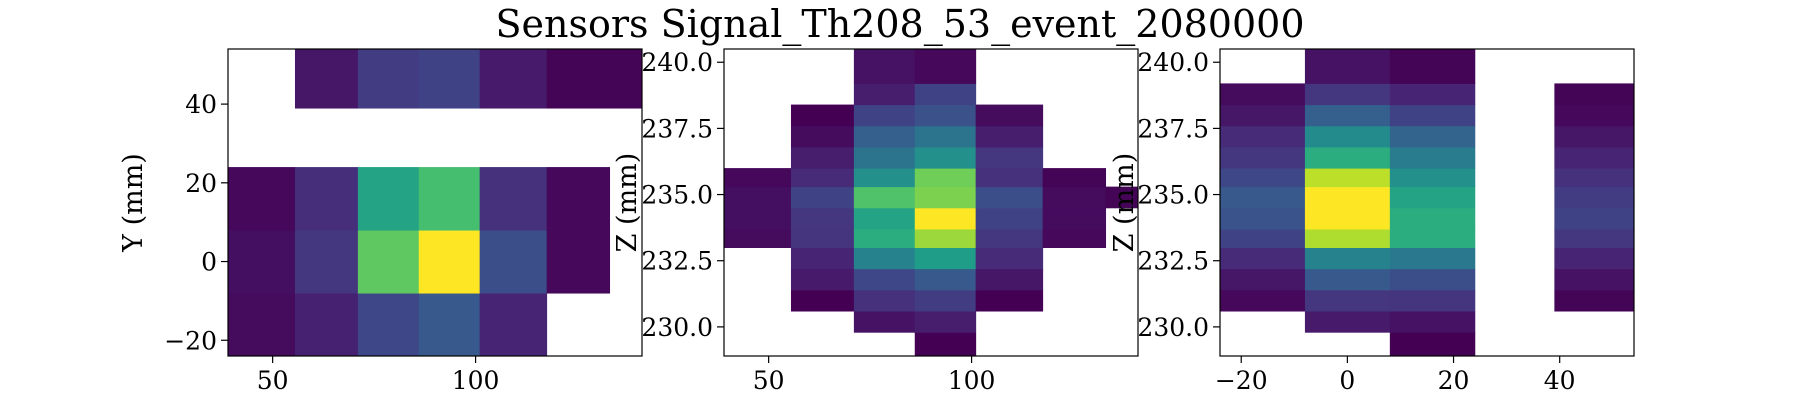 The height and width of the screenshot is (400, 1800). I want to click on x-tick-label: 100, so click(972, 380).